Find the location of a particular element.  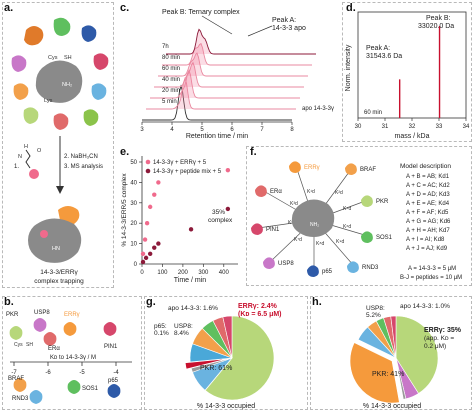

c-annotation-a-1: Peak A: is located at coordinates (284, 20).